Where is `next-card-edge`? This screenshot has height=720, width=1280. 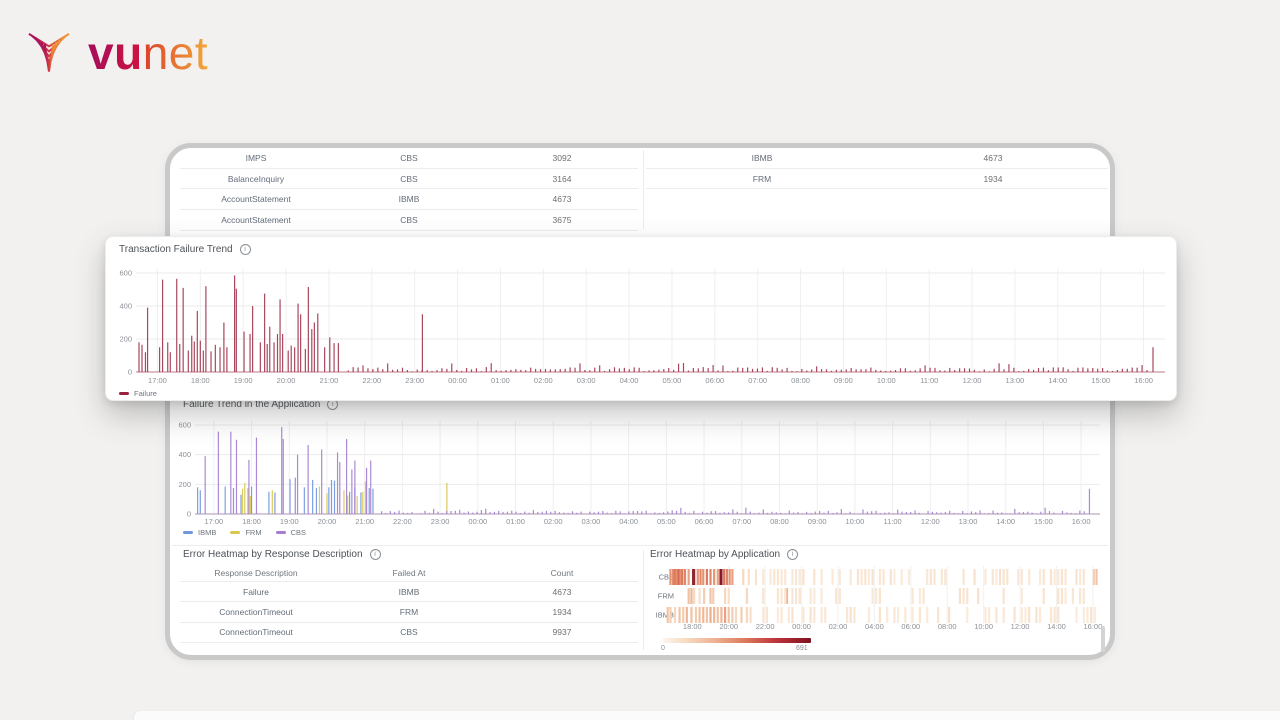 next-card-edge is located at coordinates (706, 715).